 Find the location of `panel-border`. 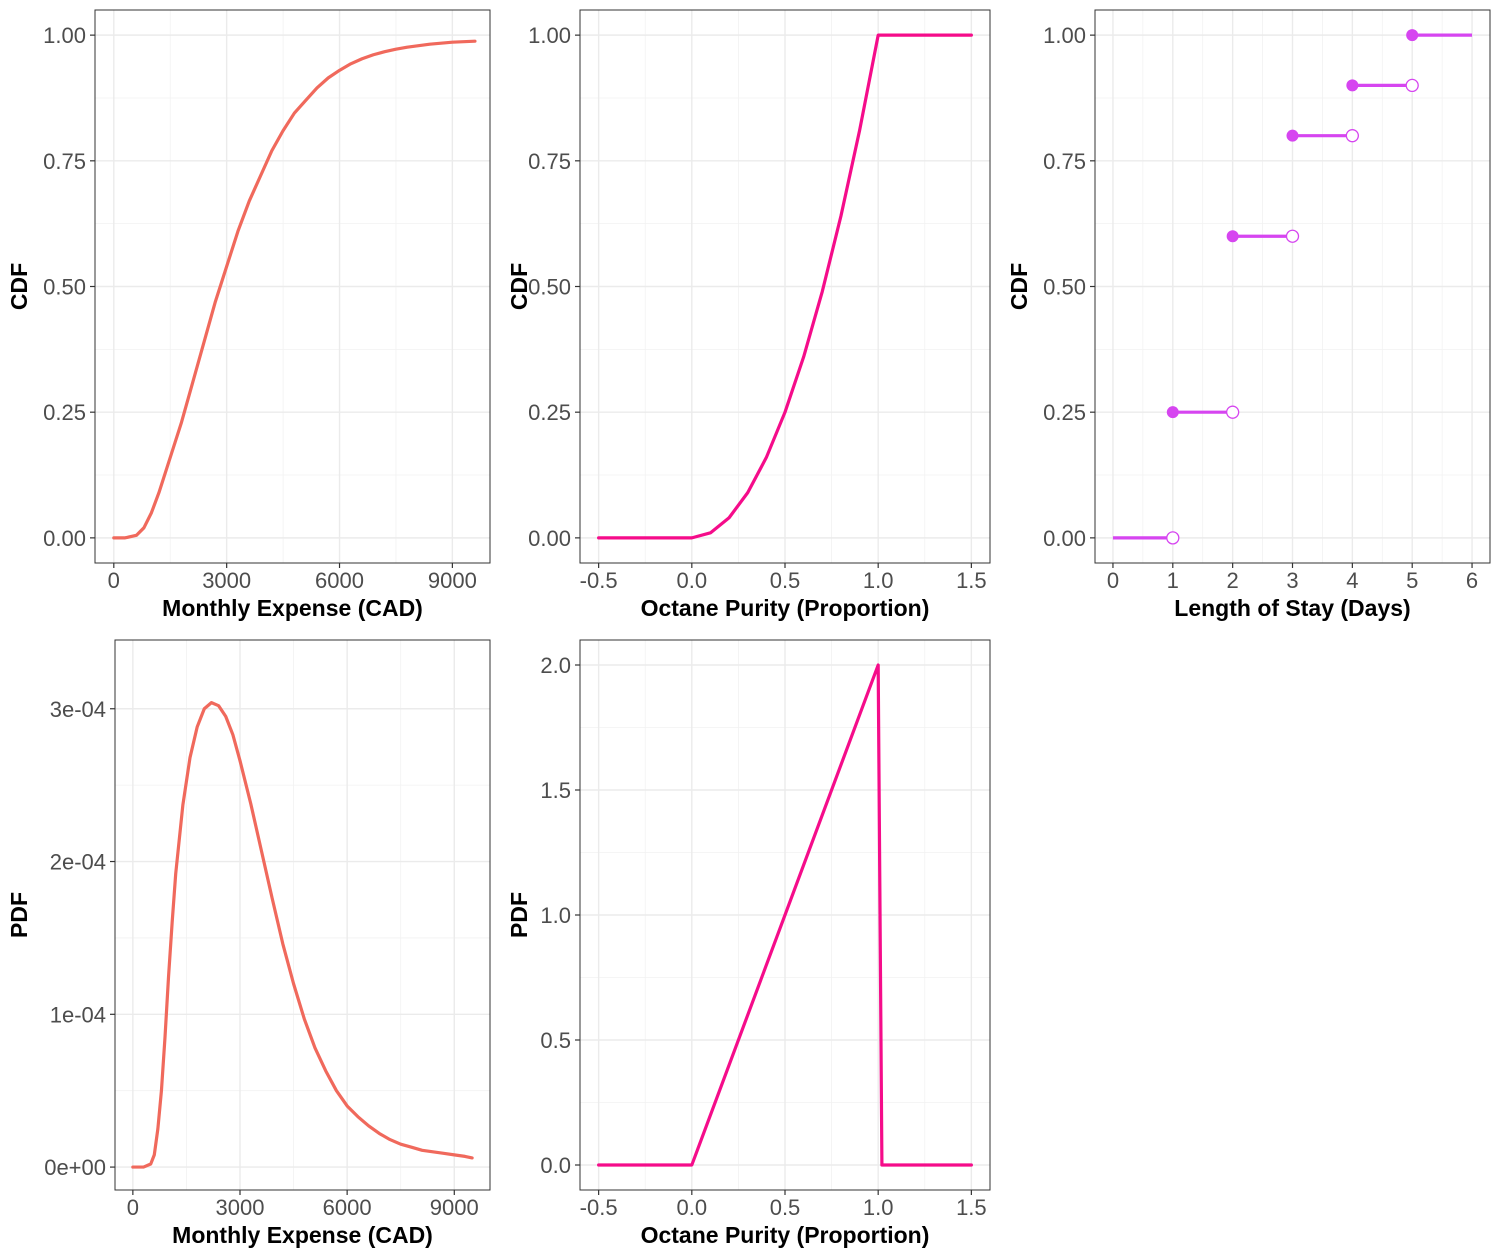

panel-border is located at coordinates (302, 915).